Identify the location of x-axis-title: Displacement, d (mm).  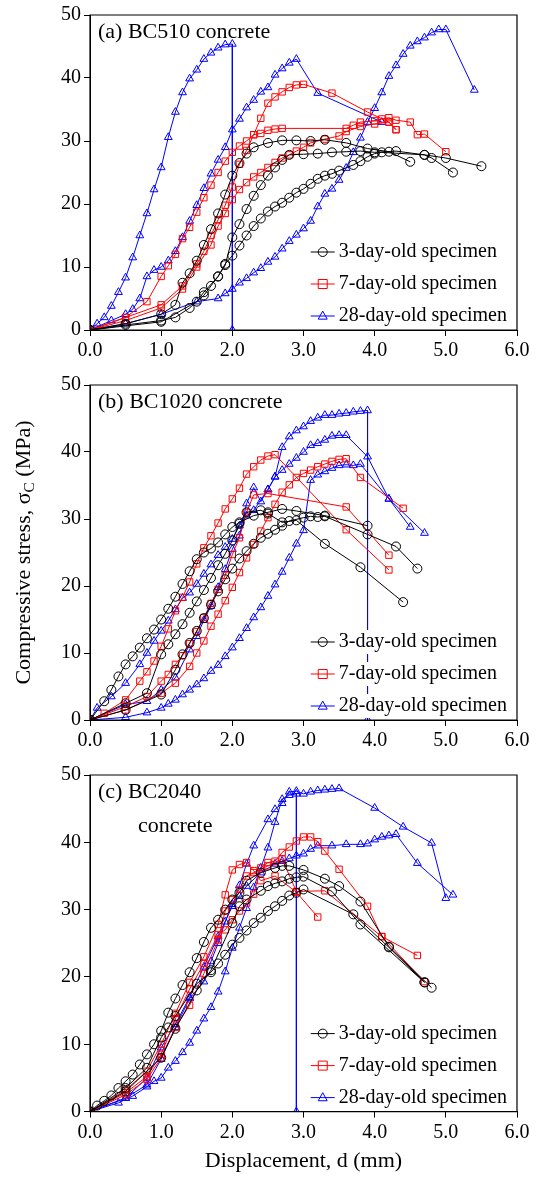
(303, 1159).